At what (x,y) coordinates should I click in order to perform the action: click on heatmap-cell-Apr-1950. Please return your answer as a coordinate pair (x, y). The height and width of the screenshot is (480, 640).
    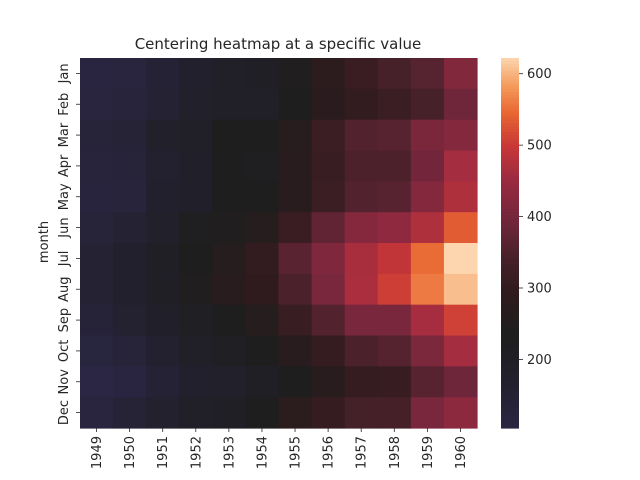
    Looking at the image, I should click on (130, 166).